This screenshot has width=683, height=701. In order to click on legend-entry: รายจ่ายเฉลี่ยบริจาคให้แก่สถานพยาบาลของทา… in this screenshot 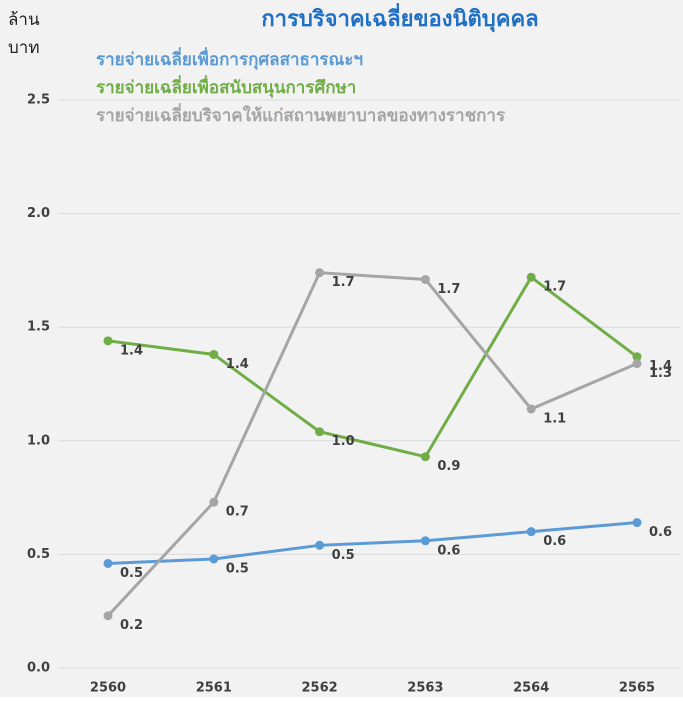, I will do `click(301, 114)`.